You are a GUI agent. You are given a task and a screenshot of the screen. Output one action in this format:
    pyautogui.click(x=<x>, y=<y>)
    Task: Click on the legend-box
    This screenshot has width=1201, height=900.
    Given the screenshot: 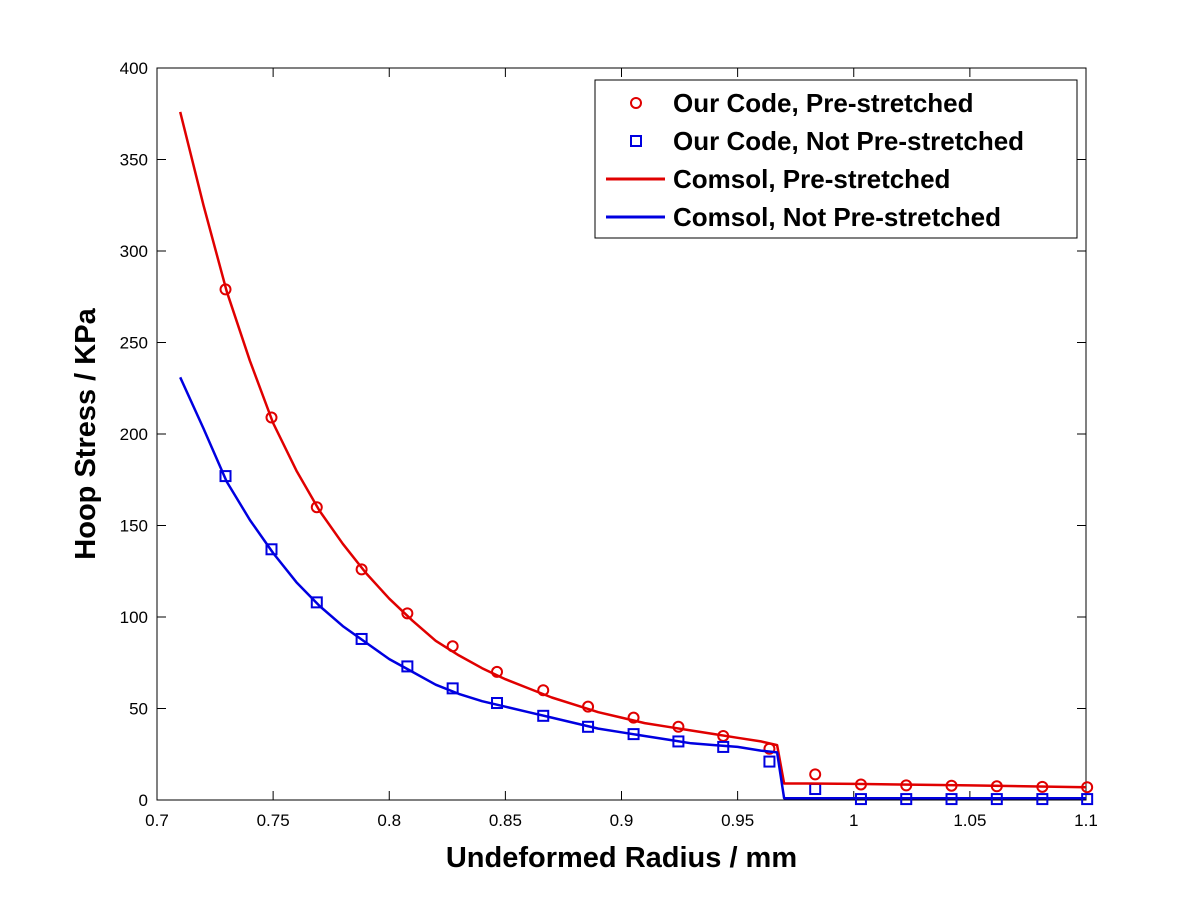 What is the action you would take?
    pyautogui.click(x=836, y=159)
    